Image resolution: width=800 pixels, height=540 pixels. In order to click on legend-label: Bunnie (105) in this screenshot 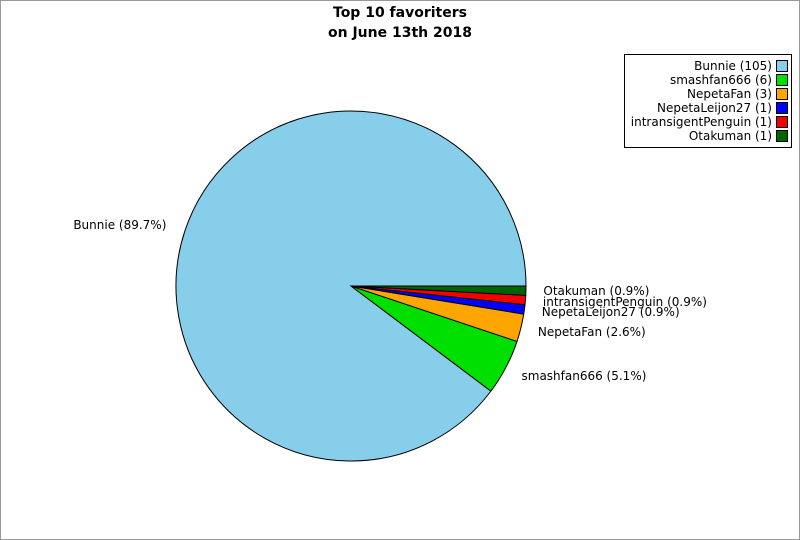, I will do `click(733, 66)`.